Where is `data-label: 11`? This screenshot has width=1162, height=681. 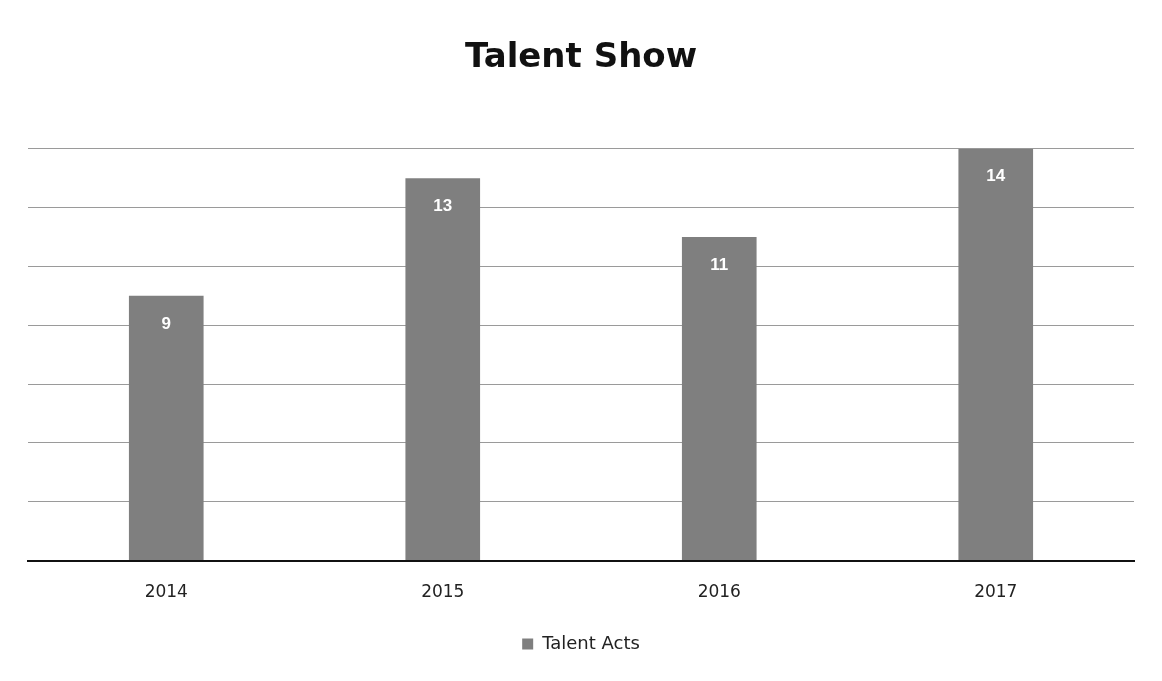
data-label: 11 is located at coordinates (719, 264).